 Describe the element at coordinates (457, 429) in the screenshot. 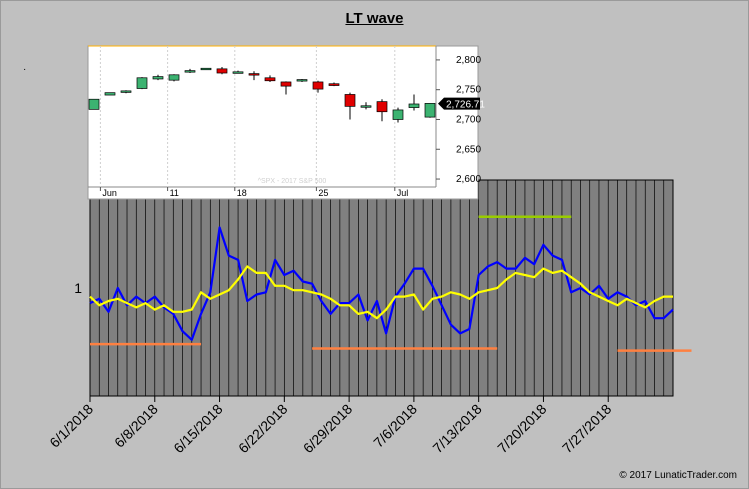

I see `x-tick-label: 7/13/2018` at that location.